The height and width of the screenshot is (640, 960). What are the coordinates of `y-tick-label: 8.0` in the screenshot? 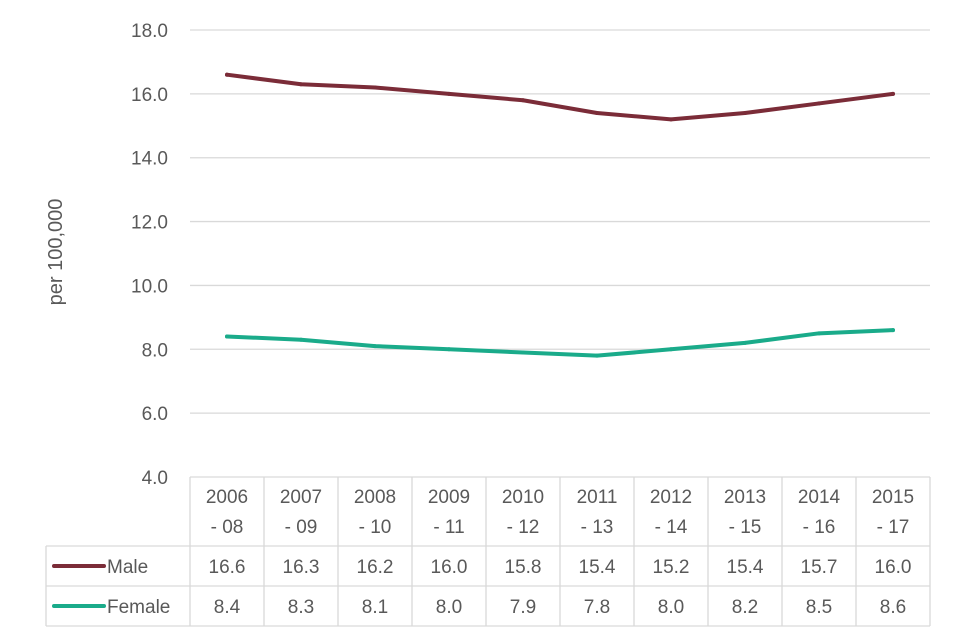 It's located at (155, 350).